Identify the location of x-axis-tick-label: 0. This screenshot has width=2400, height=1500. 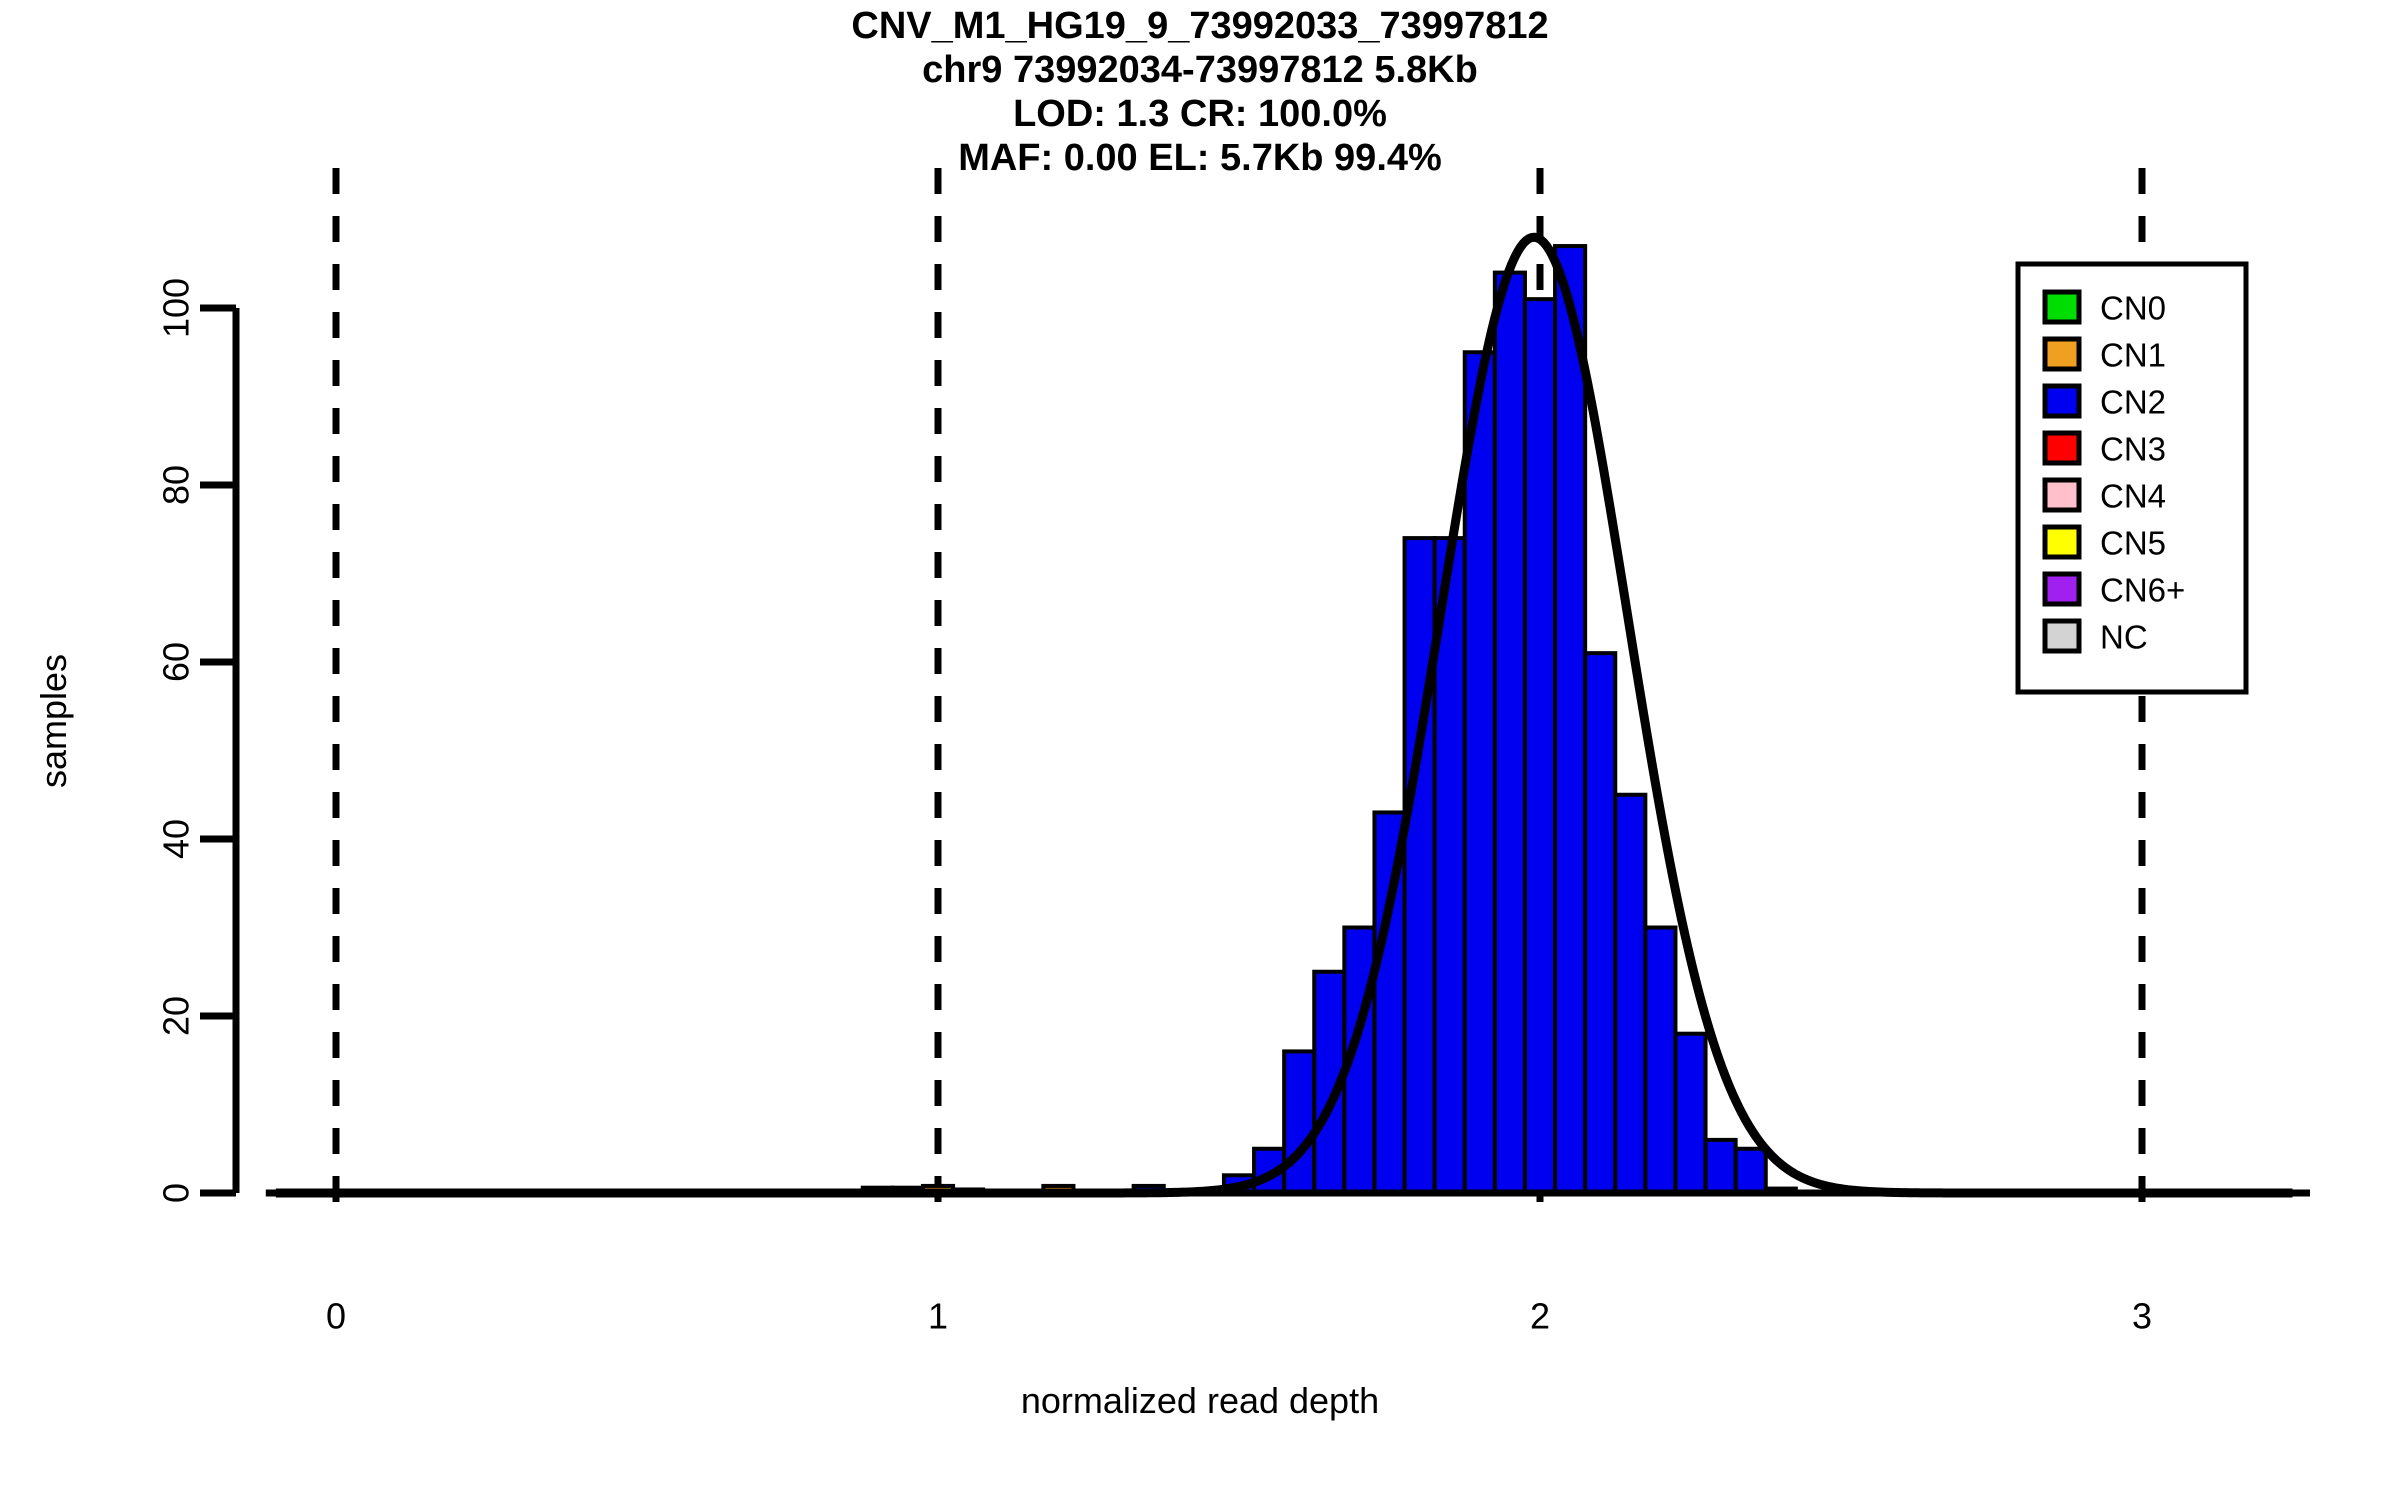
(336, 1315).